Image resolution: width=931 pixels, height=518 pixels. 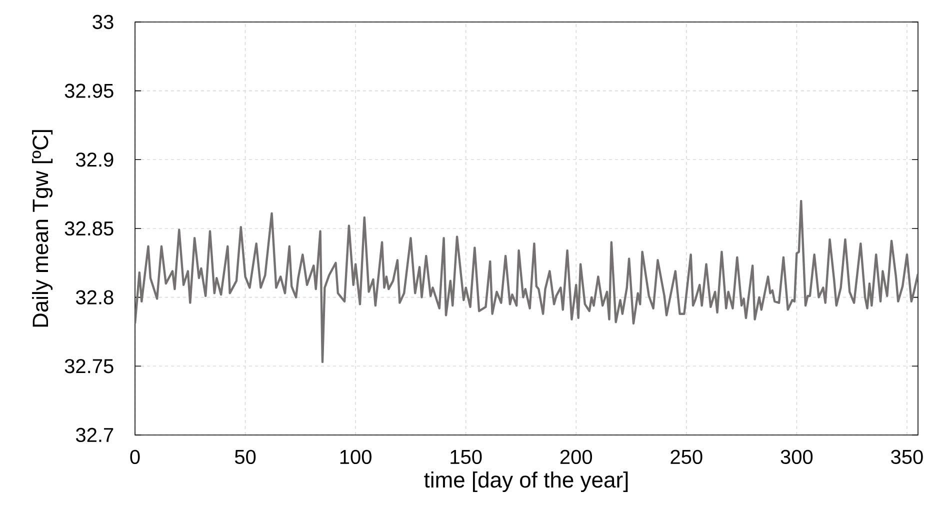 I want to click on x-tick-label: 150, so click(x=466, y=457).